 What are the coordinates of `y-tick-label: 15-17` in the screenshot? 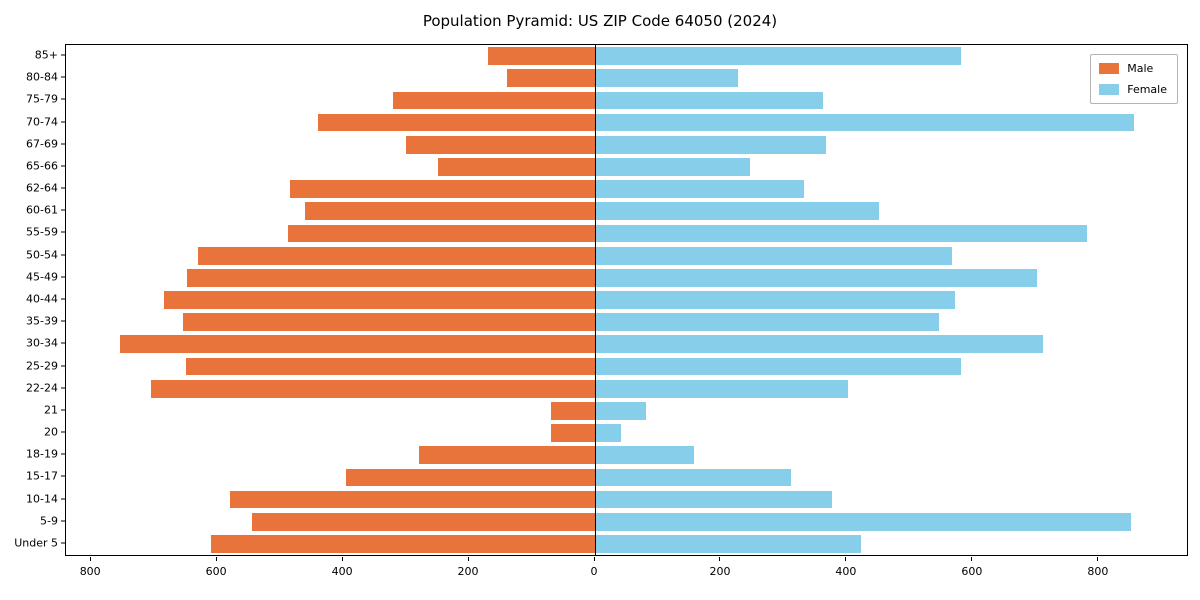 It's located at (42, 476).